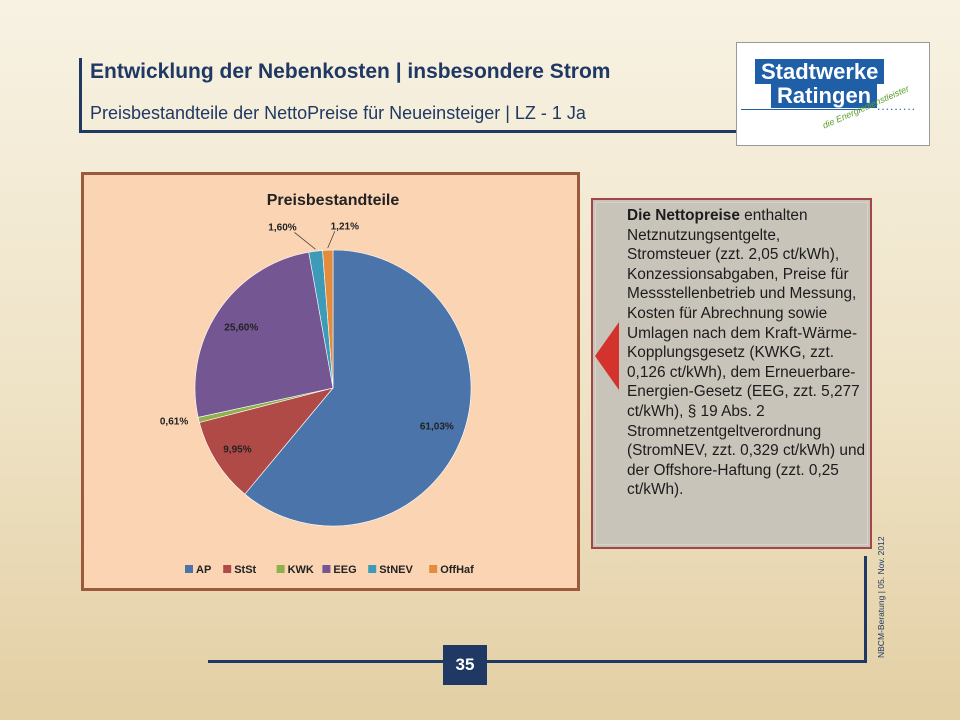 Image resolution: width=960 pixels, height=720 pixels. I want to click on chart-title: Preisbestandteile, so click(333, 200).